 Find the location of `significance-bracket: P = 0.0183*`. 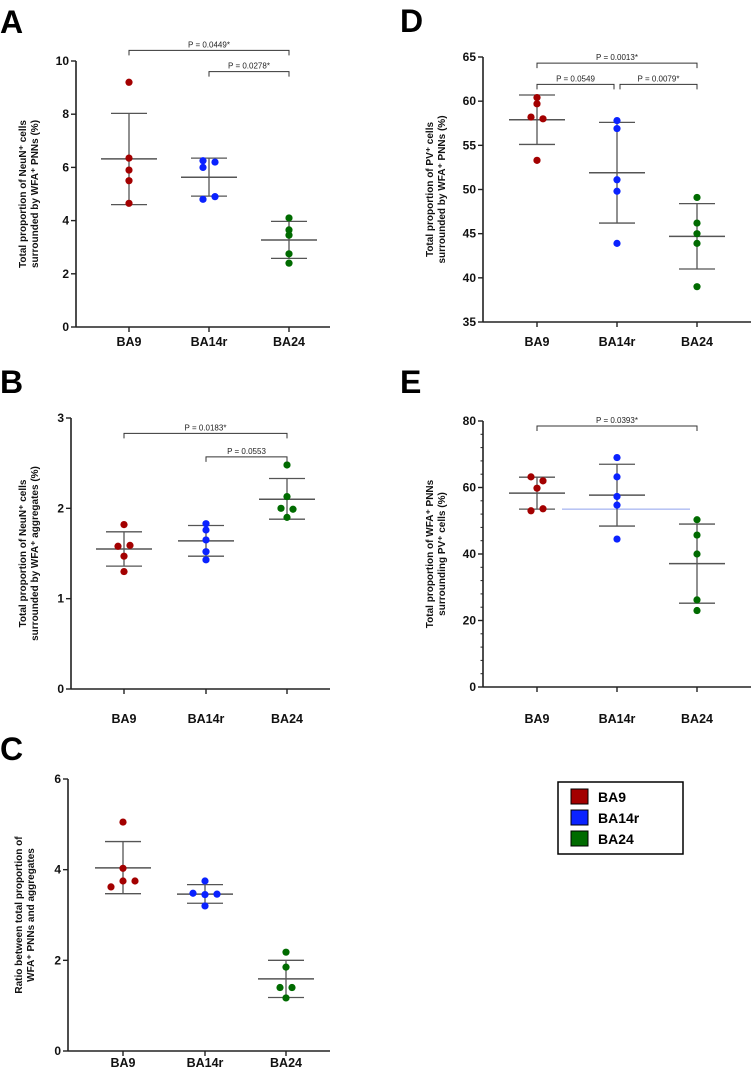

significance-bracket: P = 0.0183* is located at coordinates (205, 431).